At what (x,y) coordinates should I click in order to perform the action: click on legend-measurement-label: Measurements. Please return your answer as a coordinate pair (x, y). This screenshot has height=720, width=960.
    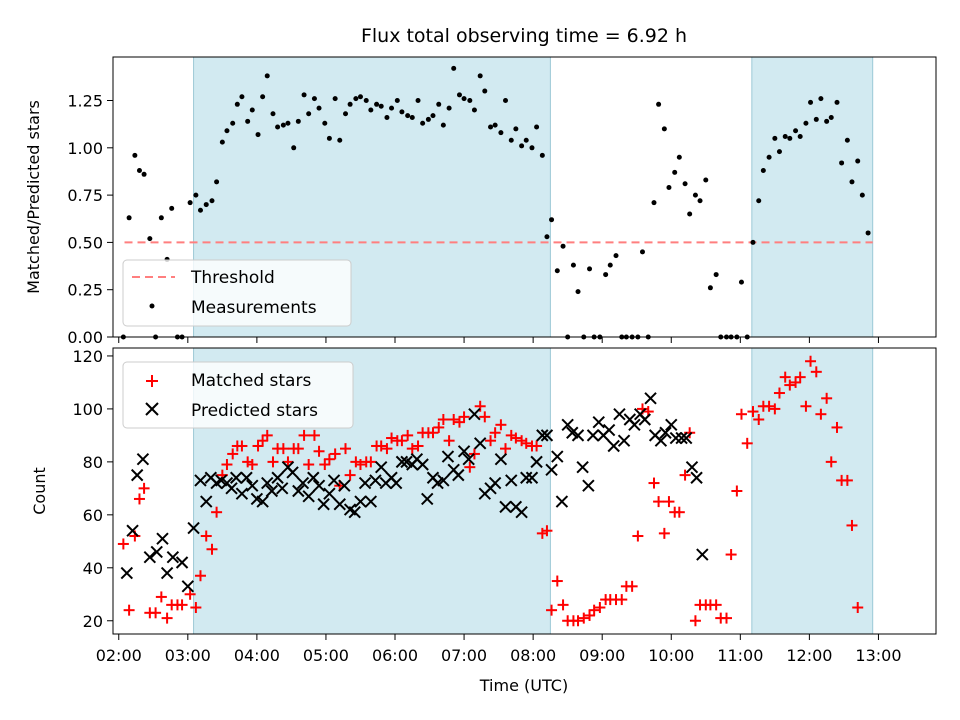
    Looking at the image, I should click on (254, 308).